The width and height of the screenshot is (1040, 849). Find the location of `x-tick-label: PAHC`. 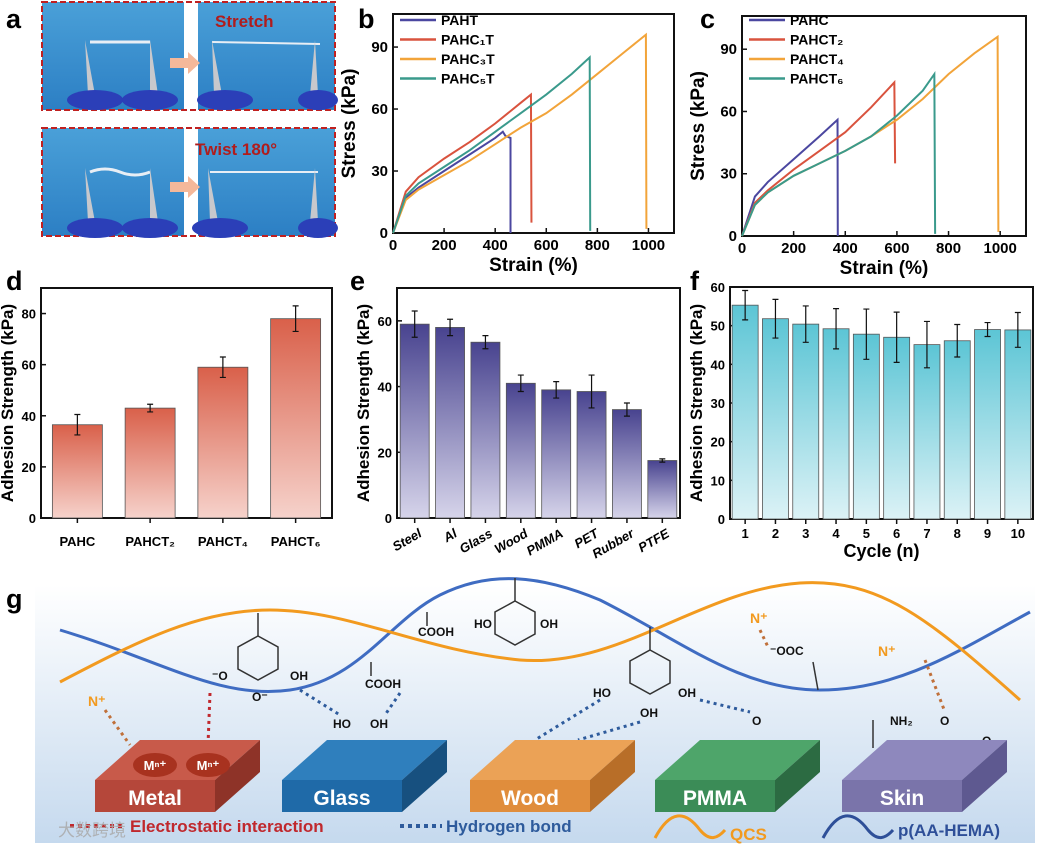

x-tick-label: PAHC is located at coordinates (77, 541).